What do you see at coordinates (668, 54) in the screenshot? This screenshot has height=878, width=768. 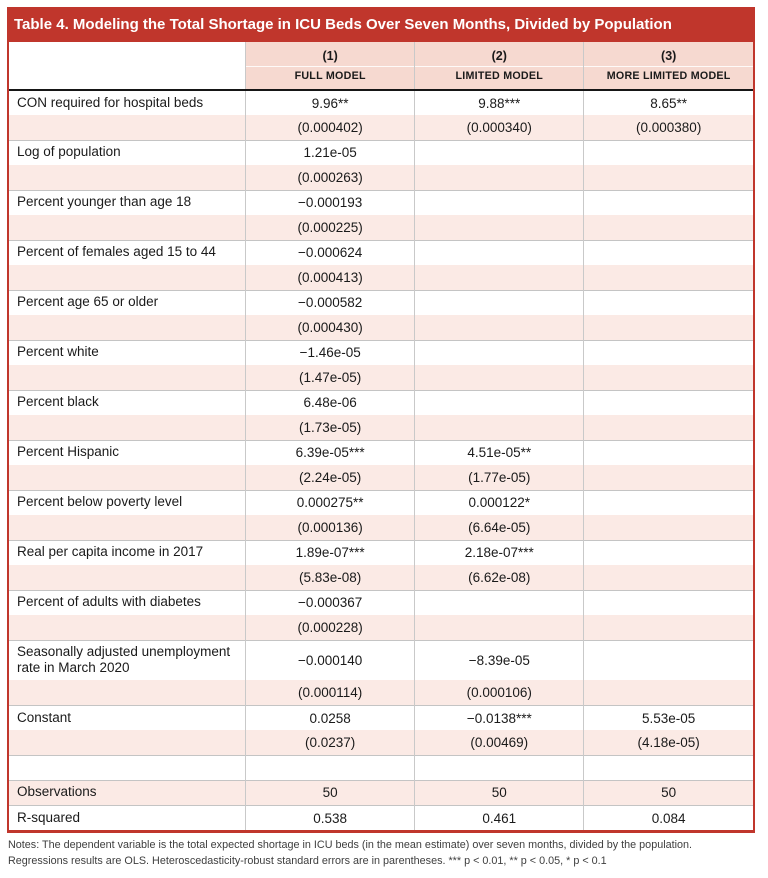 I see `column-number-3: (3)` at bounding box center [668, 54].